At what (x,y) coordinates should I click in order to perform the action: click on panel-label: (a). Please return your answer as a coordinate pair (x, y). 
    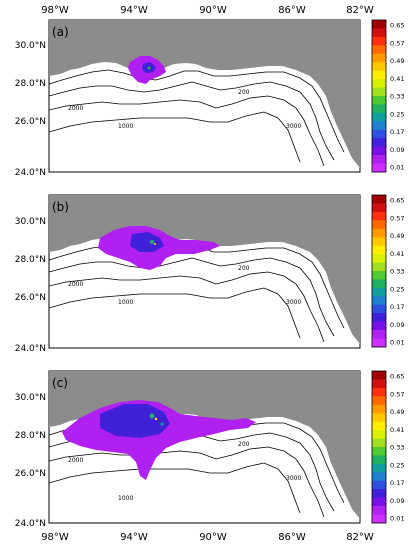
    Looking at the image, I should click on (60, 32).